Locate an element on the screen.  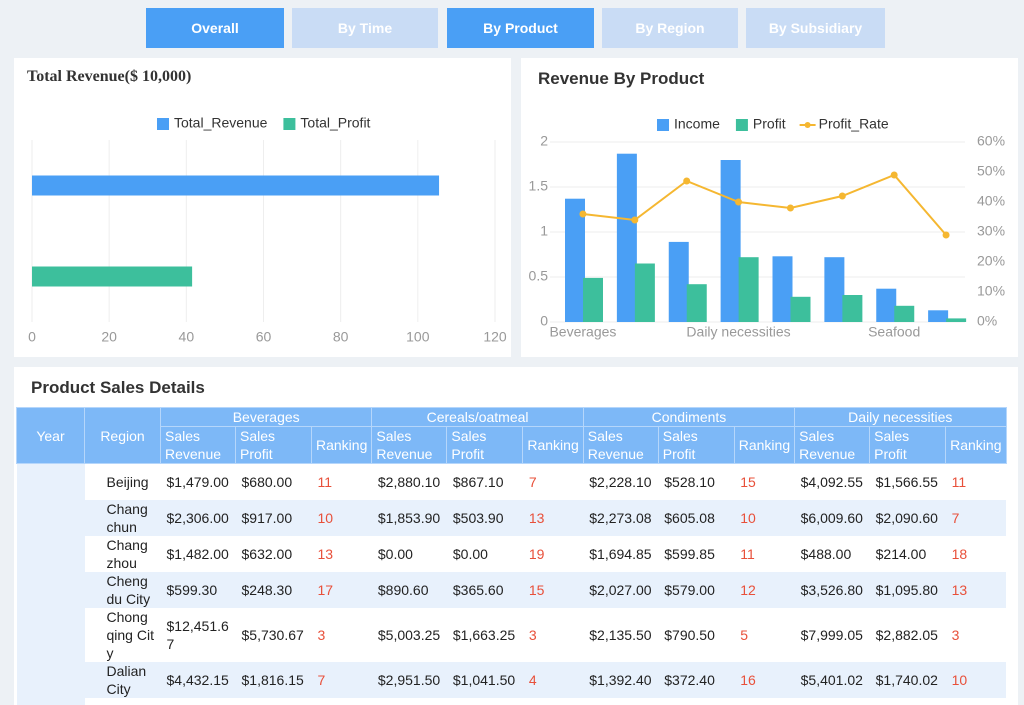
data-cell: $647.50 is located at coordinates (696, 701).